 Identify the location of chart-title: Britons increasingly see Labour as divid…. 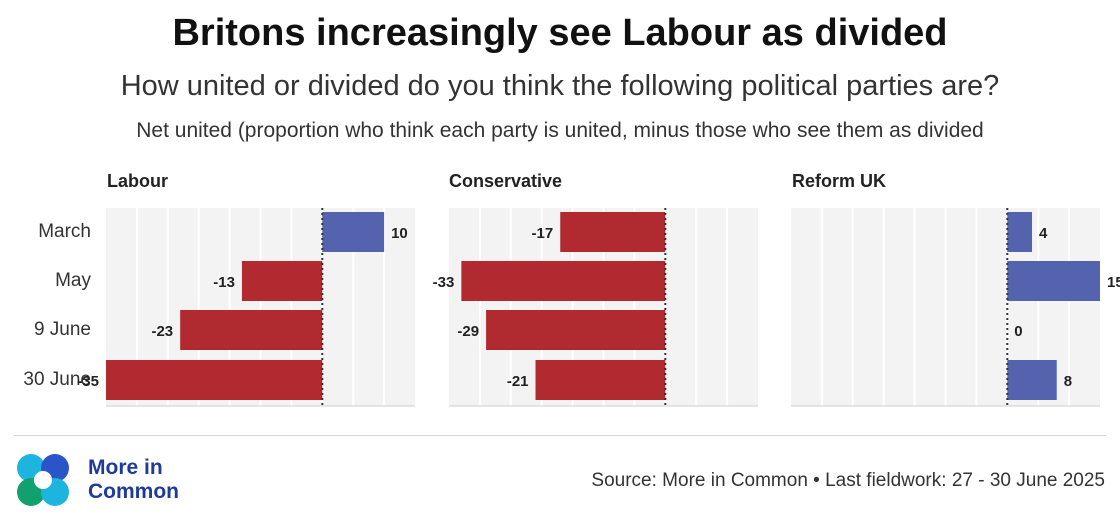
(560, 33).